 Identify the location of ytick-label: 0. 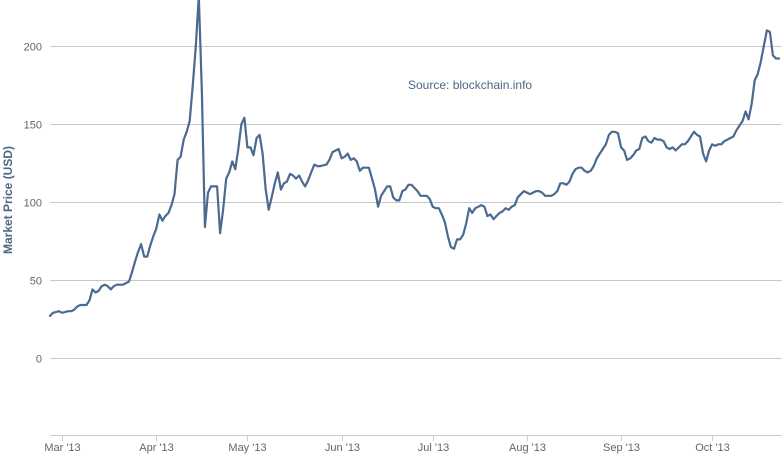
(39, 360).